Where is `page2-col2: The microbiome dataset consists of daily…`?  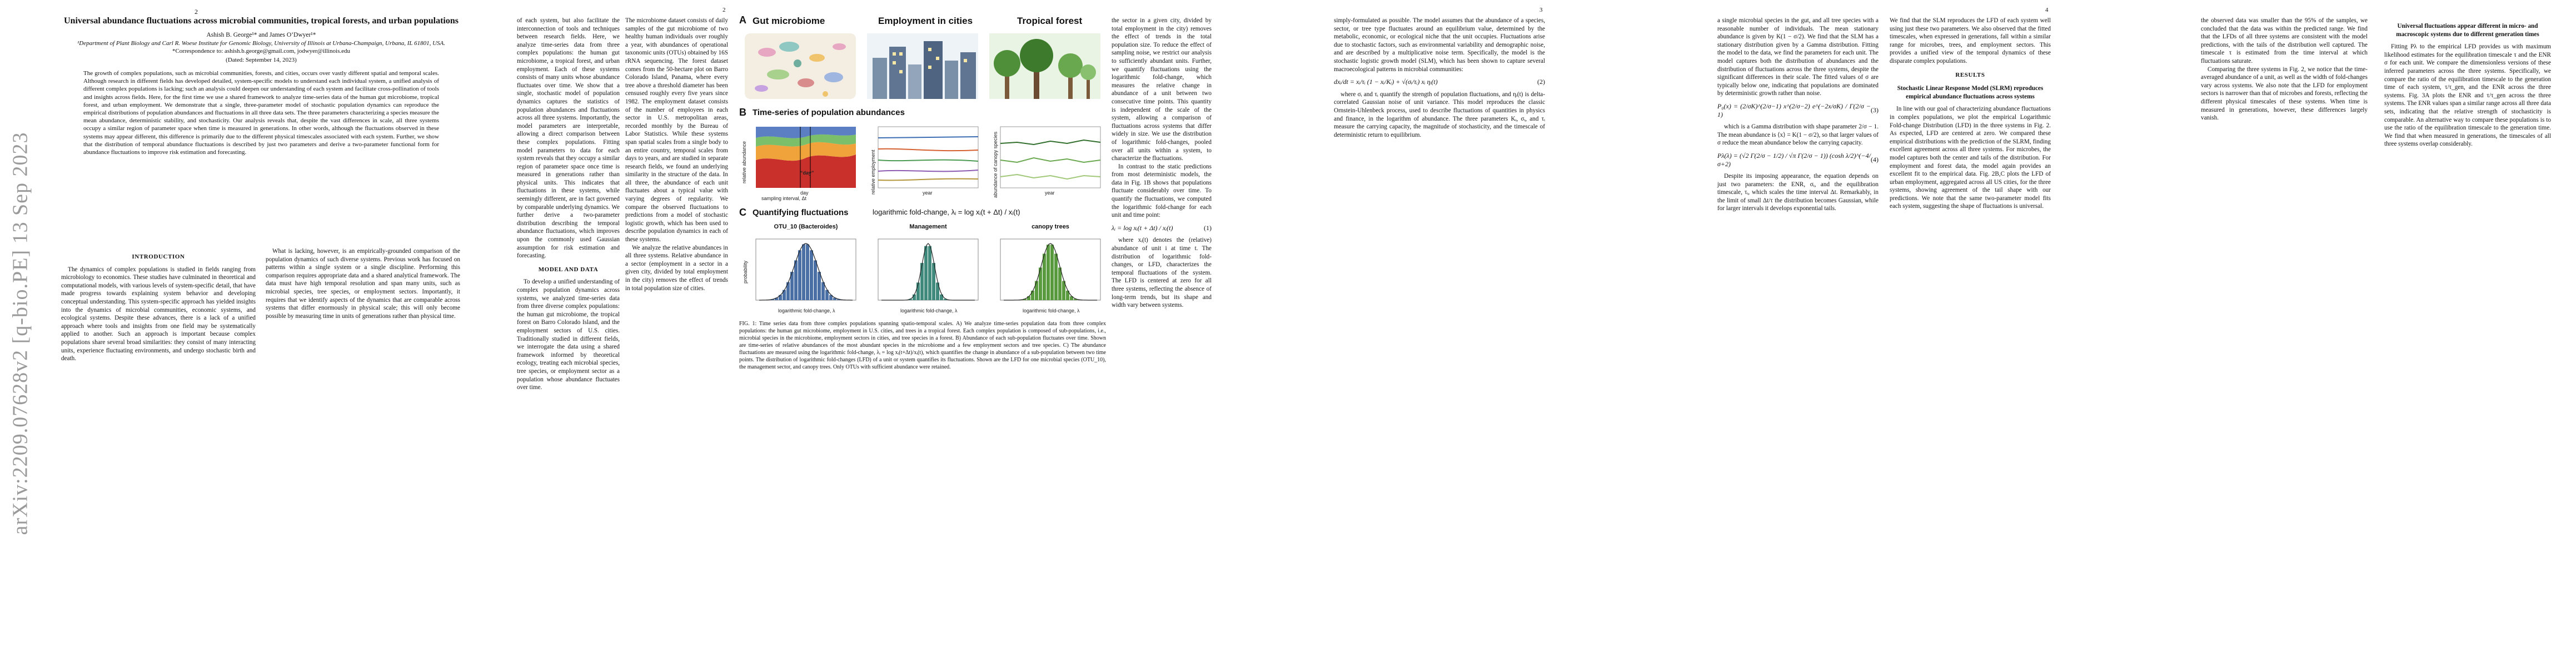
page2-col2: The microbiome dataset consists of daily… is located at coordinates (676, 154).